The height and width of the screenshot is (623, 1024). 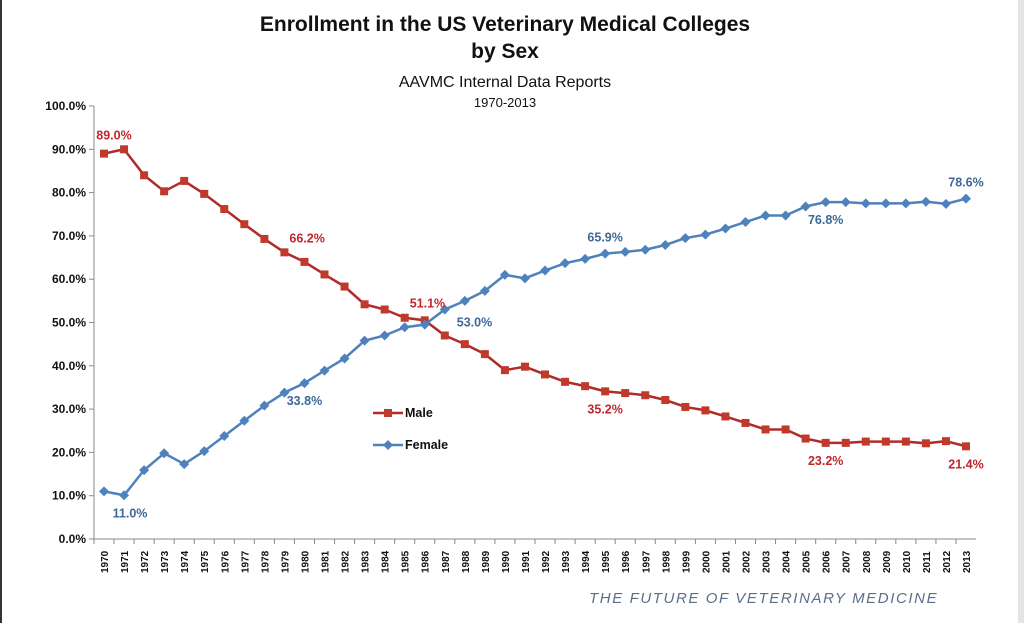 I want to click on y-tick-label: 90.0%, so click(x=69, y=149).